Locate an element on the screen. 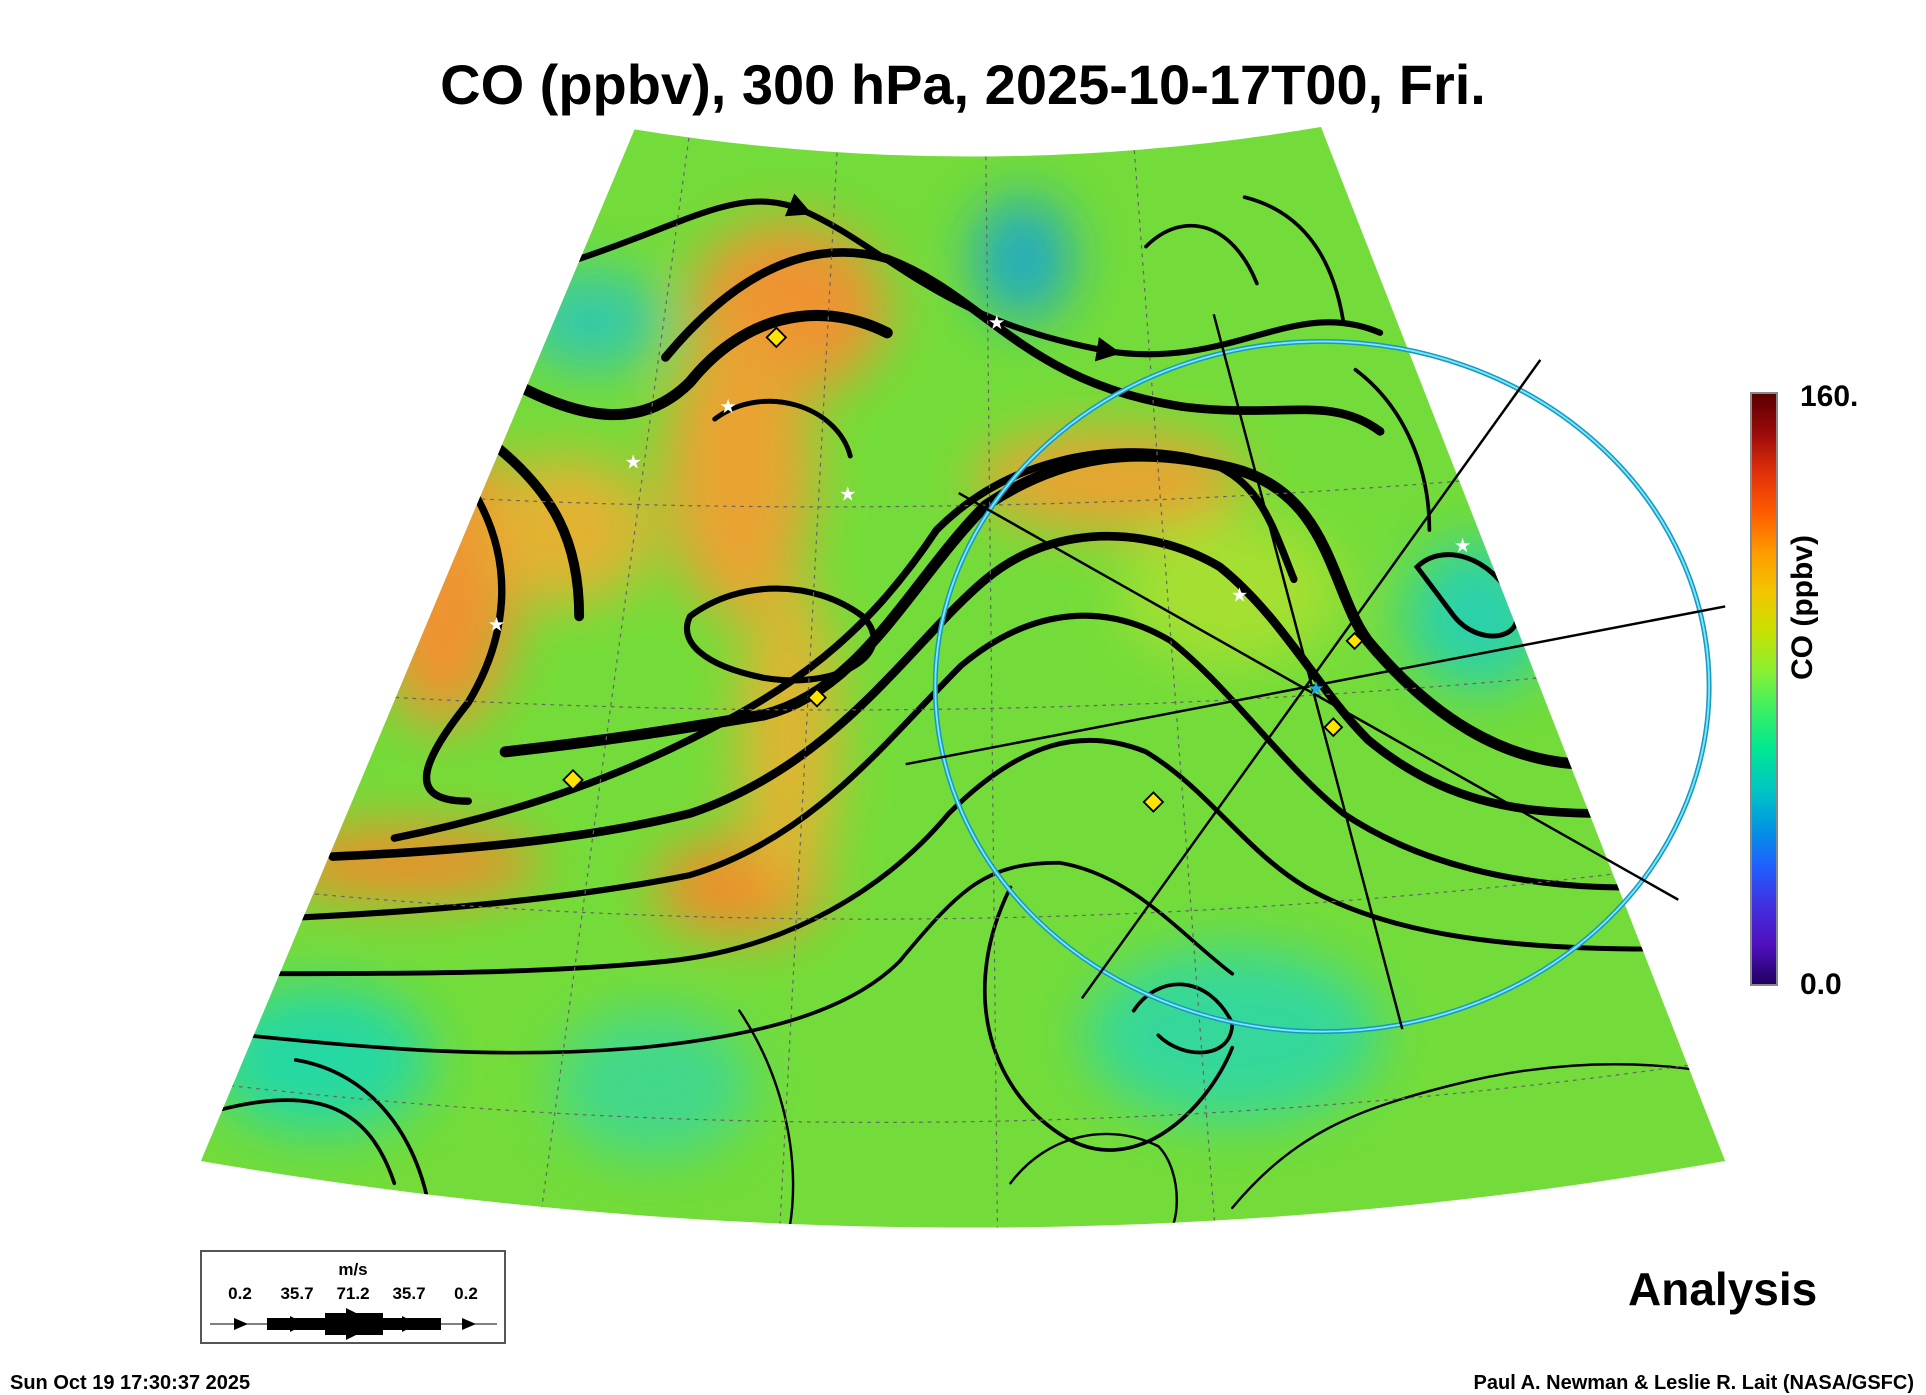 This screenshot has width=1926, height=1395. colorbar-min-label: 0.0 is located at coordinates (1821, 984).